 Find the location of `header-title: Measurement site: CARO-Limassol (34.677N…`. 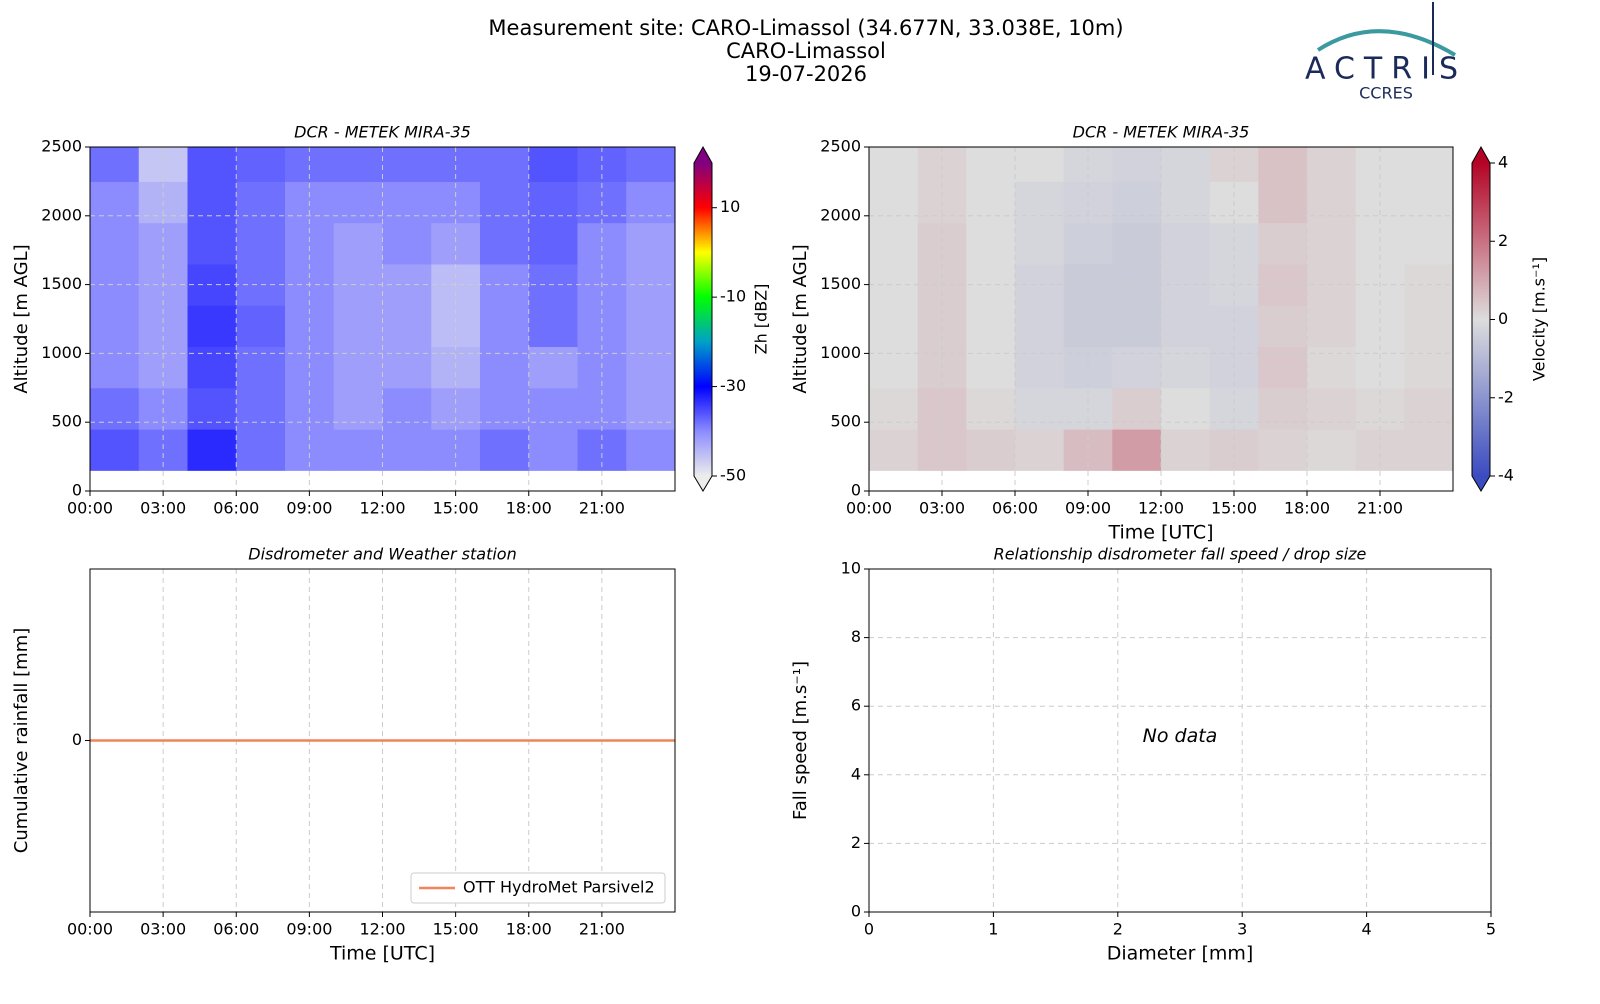

header-title: Measurement site: CARO-Limassol (34.677N… is located at coordinates (805, 28).